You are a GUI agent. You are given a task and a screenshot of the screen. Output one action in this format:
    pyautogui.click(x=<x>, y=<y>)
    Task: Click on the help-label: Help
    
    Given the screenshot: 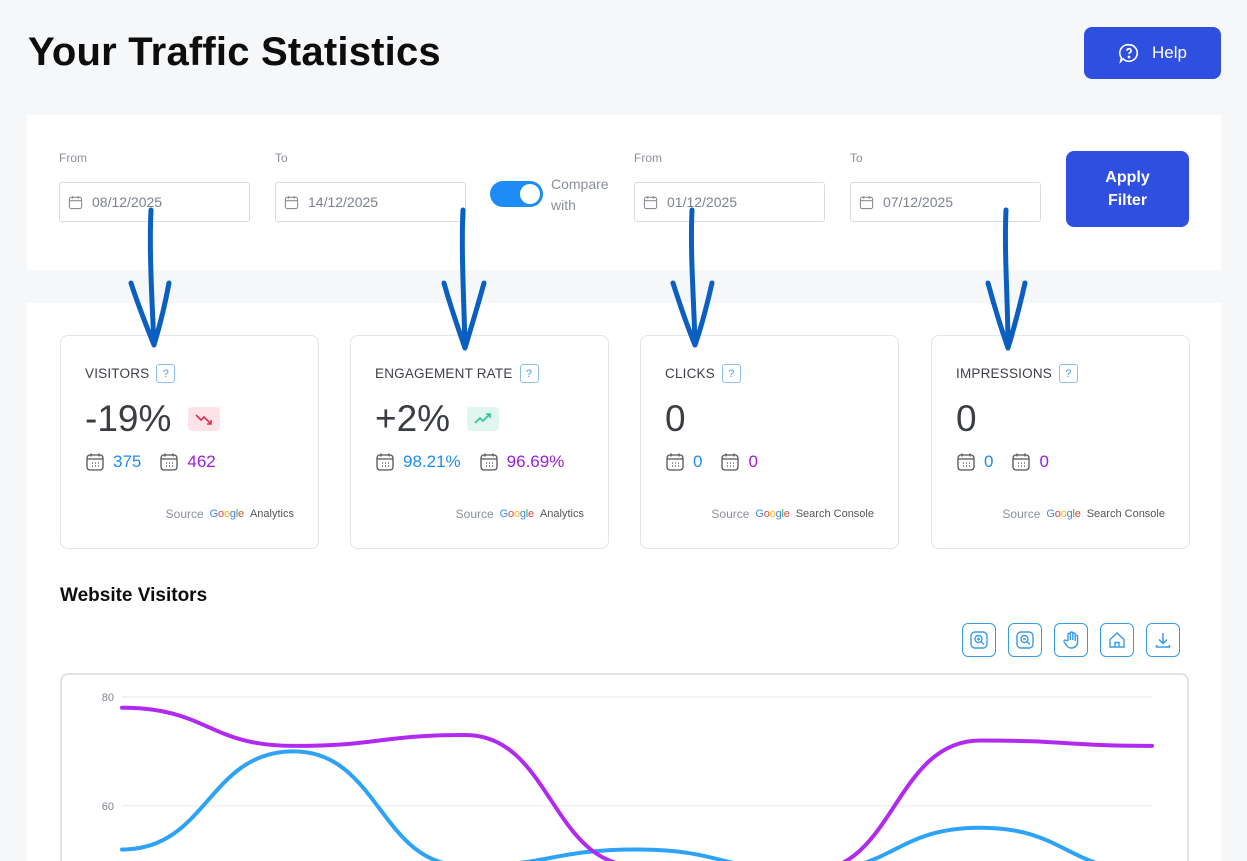 What is the action you would take?
    pyautogui.click(x=1169, y=52)
    